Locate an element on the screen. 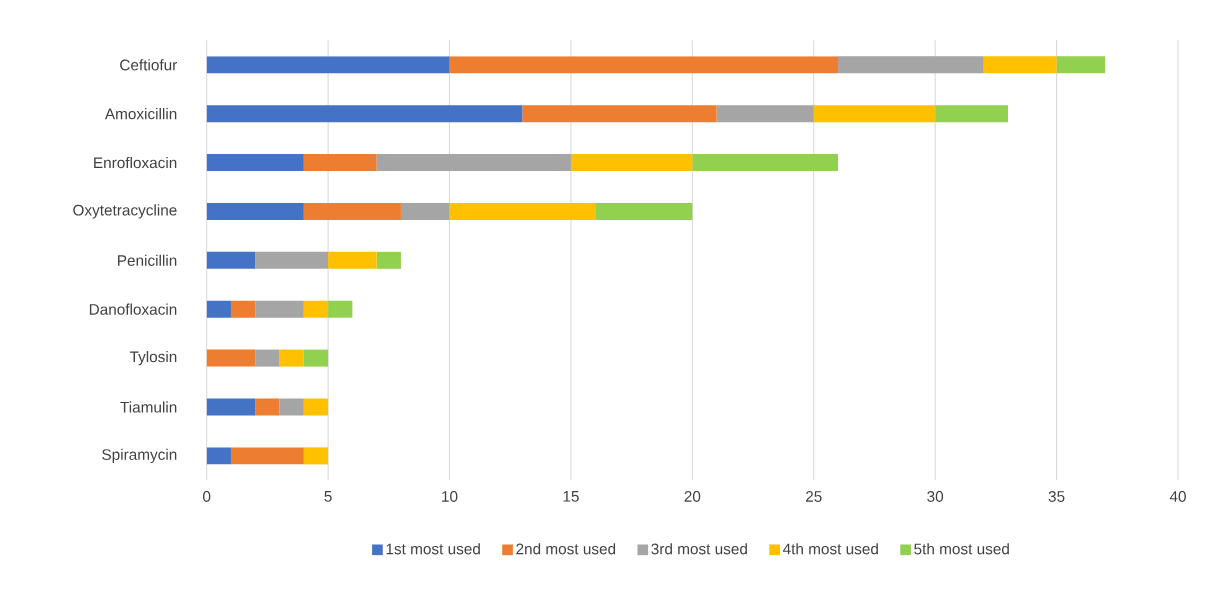  legend-label: 4th most used is located at coordinates (830, 549).